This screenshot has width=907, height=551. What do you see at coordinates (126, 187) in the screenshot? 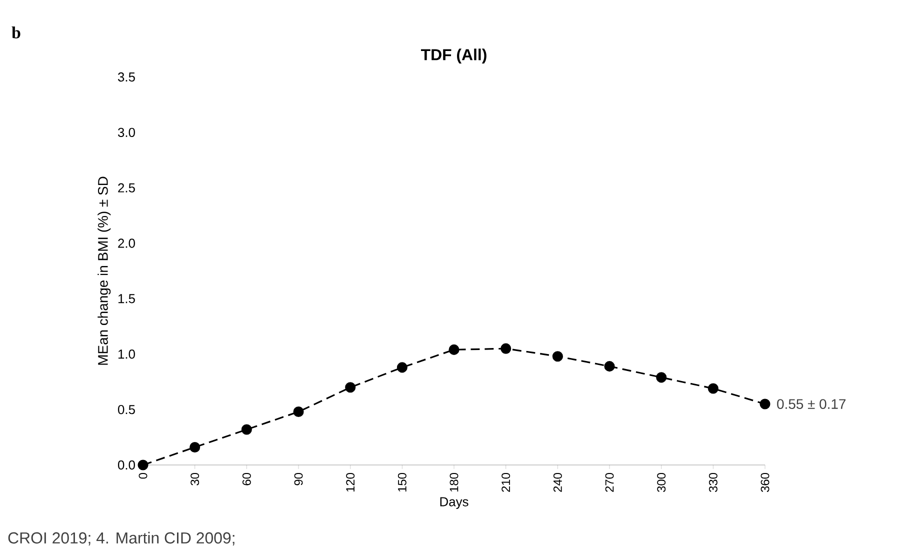
I see `y-tick-label: 2.5` at bounding box center [126, 187].